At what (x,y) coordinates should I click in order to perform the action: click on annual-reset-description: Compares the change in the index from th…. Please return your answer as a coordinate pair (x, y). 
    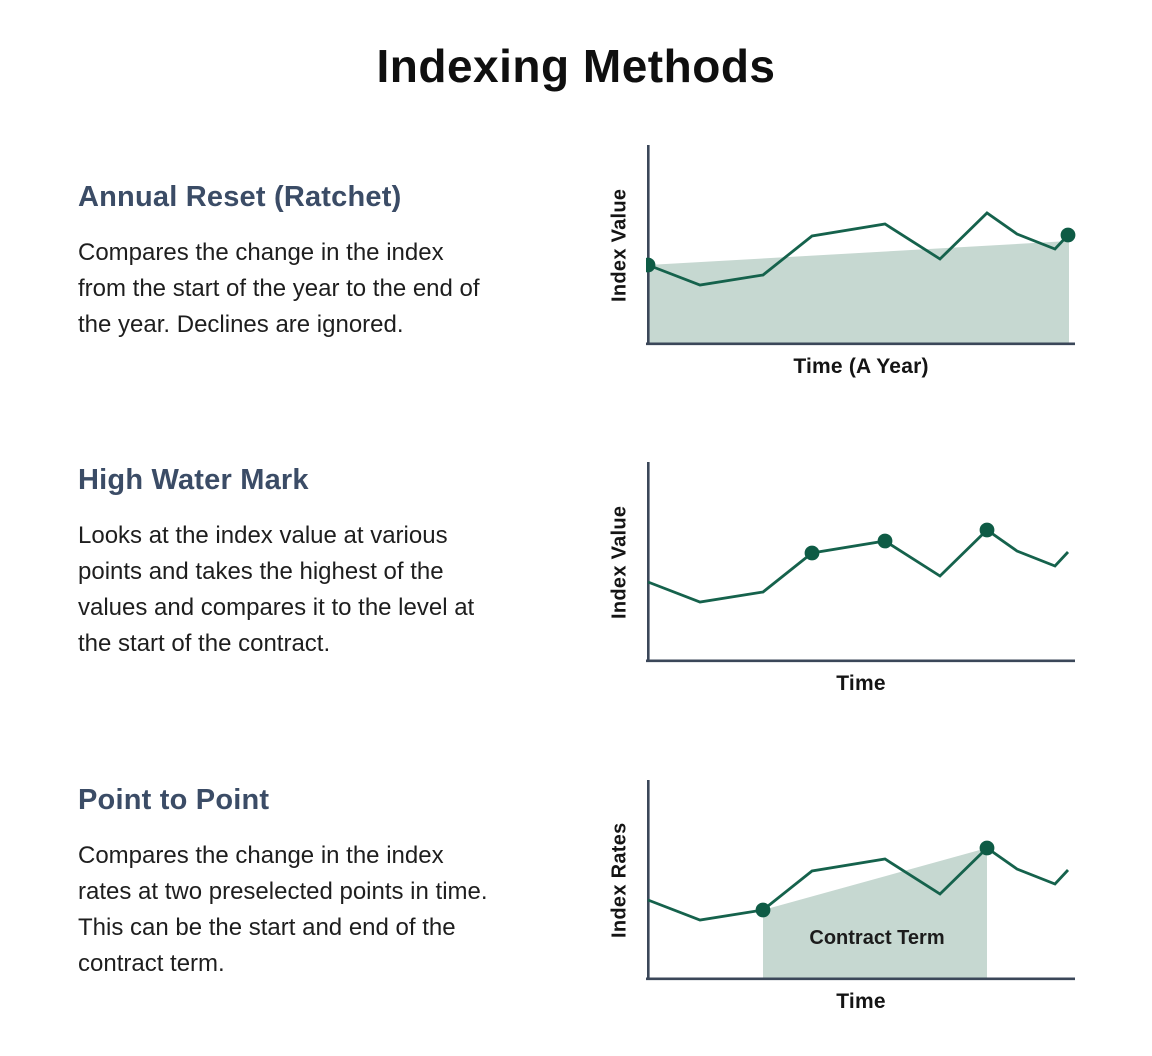
    Looking at the image, I should click on (321, 289).